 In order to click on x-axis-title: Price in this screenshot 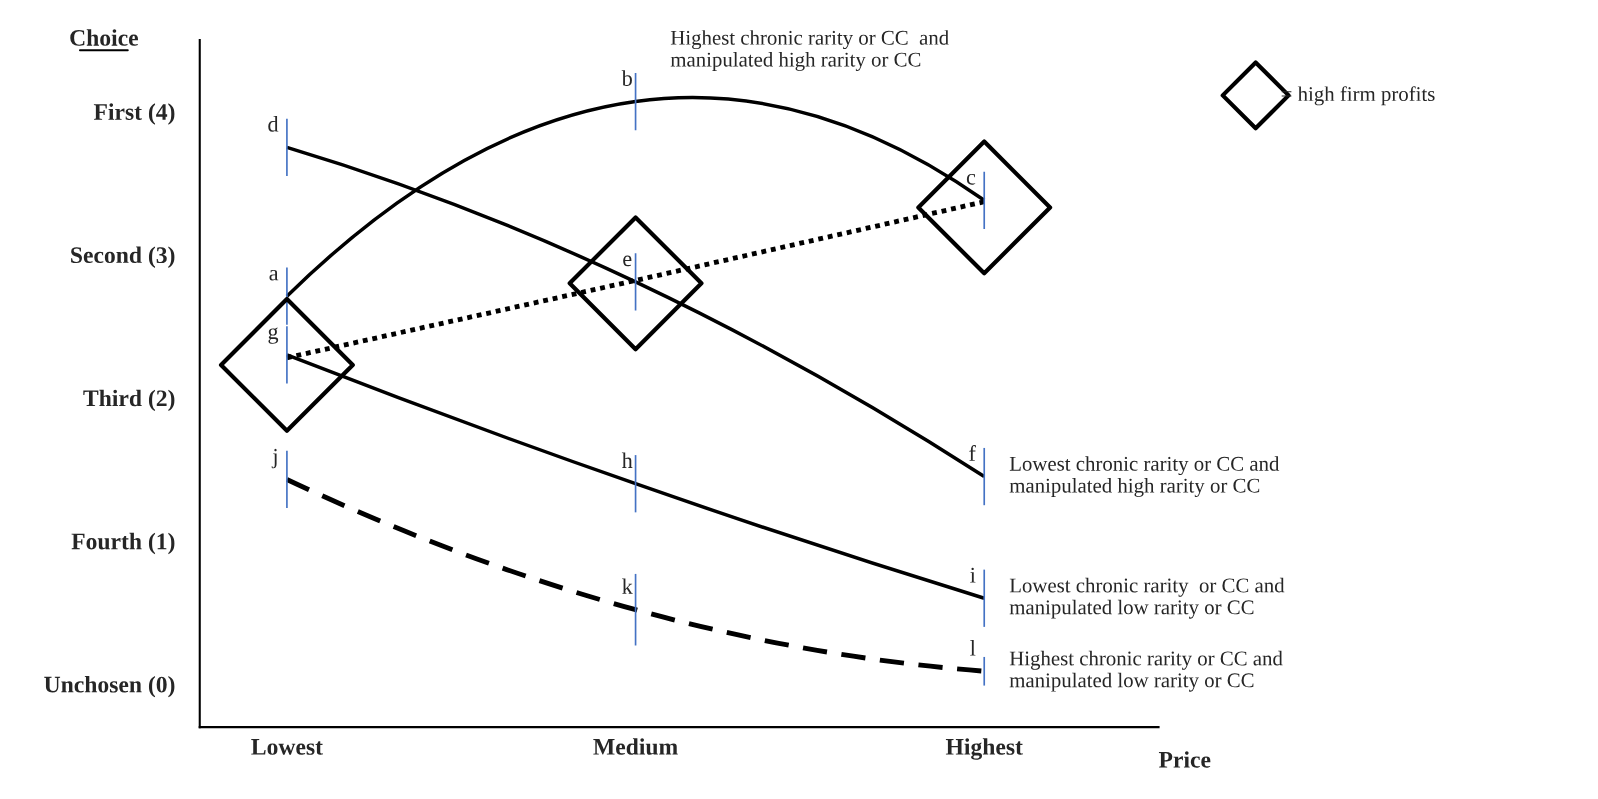, I will do `click(1184, 759)`.